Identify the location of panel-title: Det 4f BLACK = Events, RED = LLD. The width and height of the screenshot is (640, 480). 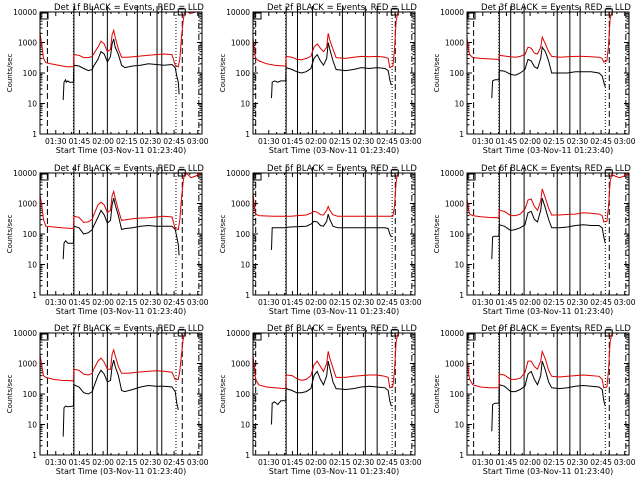
(129, 169).